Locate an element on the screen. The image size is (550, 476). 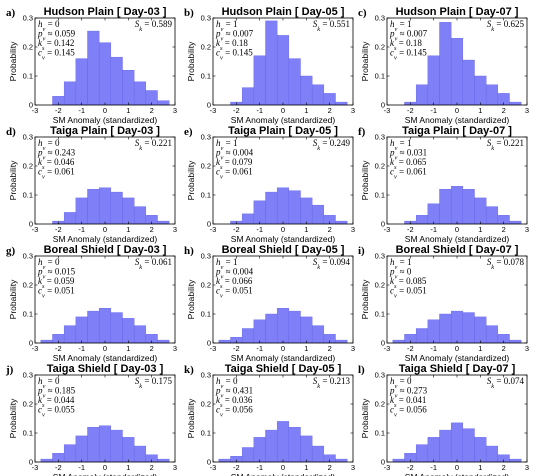
stat-line: cv = 0.055 is located at coordinates (56, 412).